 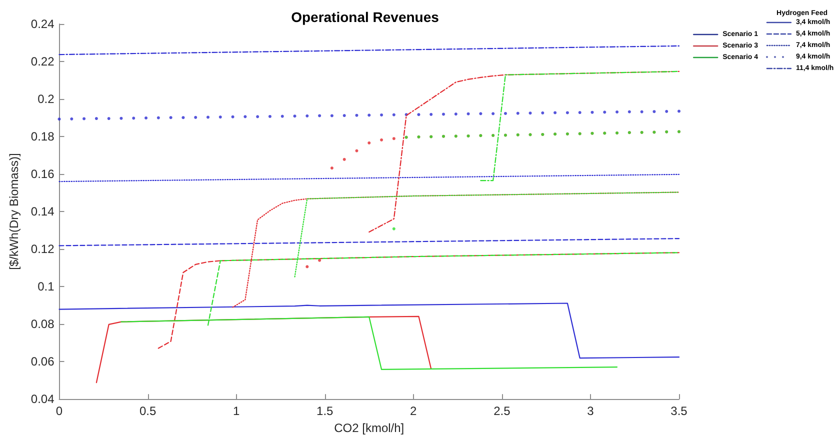 I want to click on y-tick-label: 0.12, so click(x=42, y=249).